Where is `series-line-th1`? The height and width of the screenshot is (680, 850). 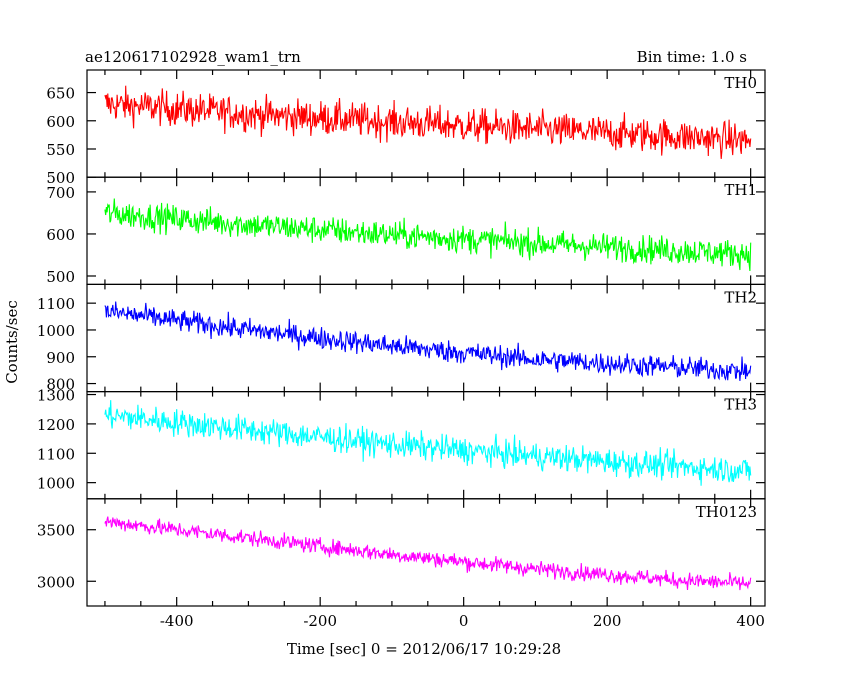 series-line-th1 is located at coordinates (428, 235).